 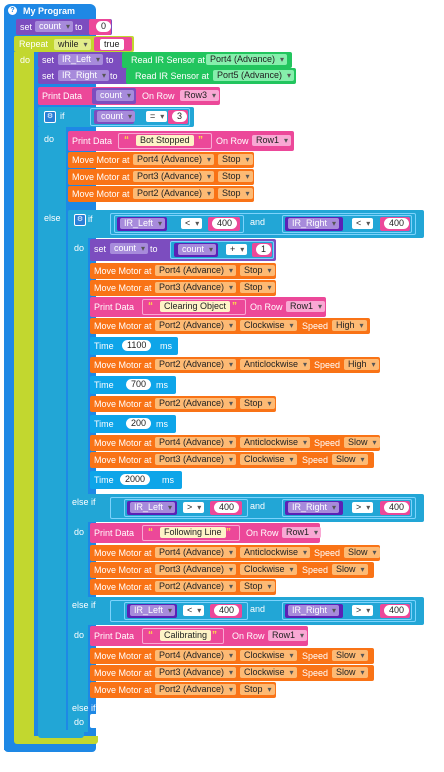 What do you see at coordinates (193, 532) in the screenshot?
I see `text-field: Following Line` at bounding box center [193, 532].